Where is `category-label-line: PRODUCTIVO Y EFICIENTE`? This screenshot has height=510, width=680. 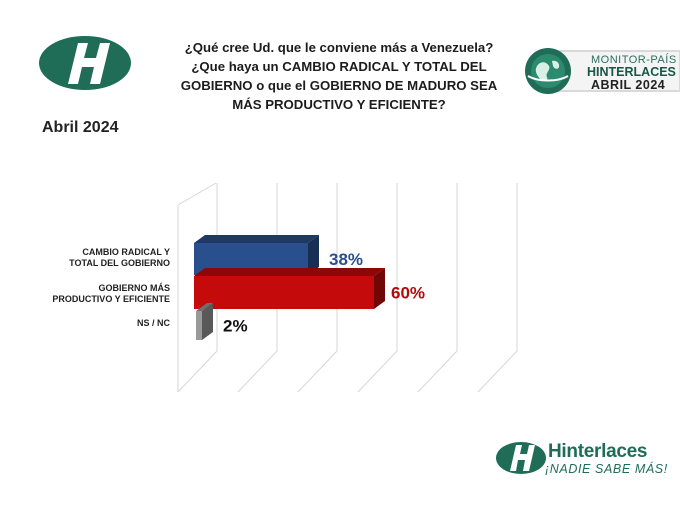
category-label-line: PRODUCTIVO Y EFICIENTE is located at coordinates (111, 299).